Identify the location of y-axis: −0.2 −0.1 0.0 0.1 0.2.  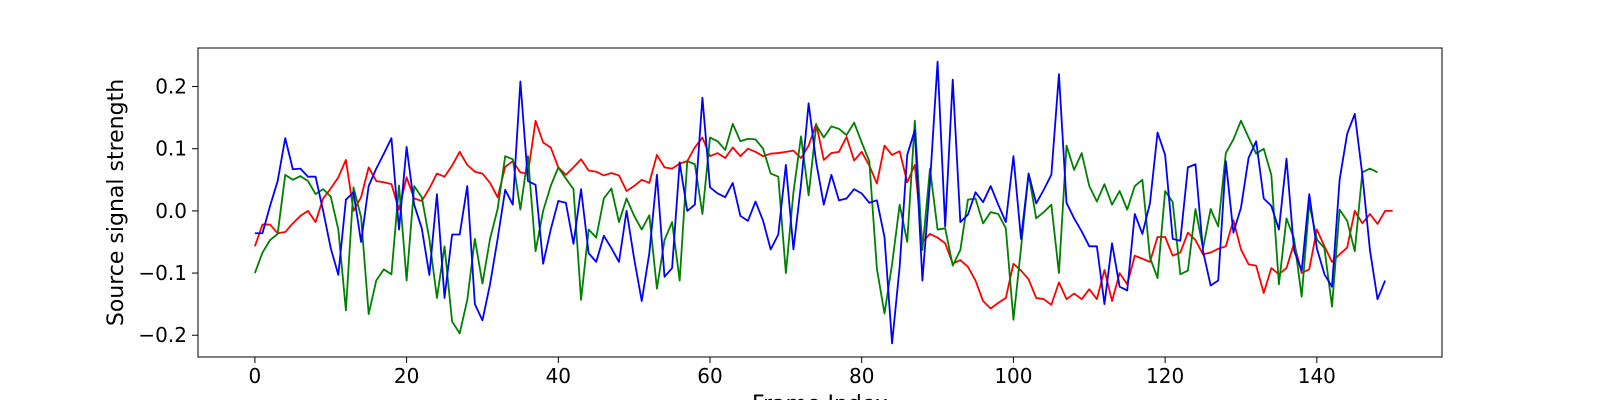
(168, 211).